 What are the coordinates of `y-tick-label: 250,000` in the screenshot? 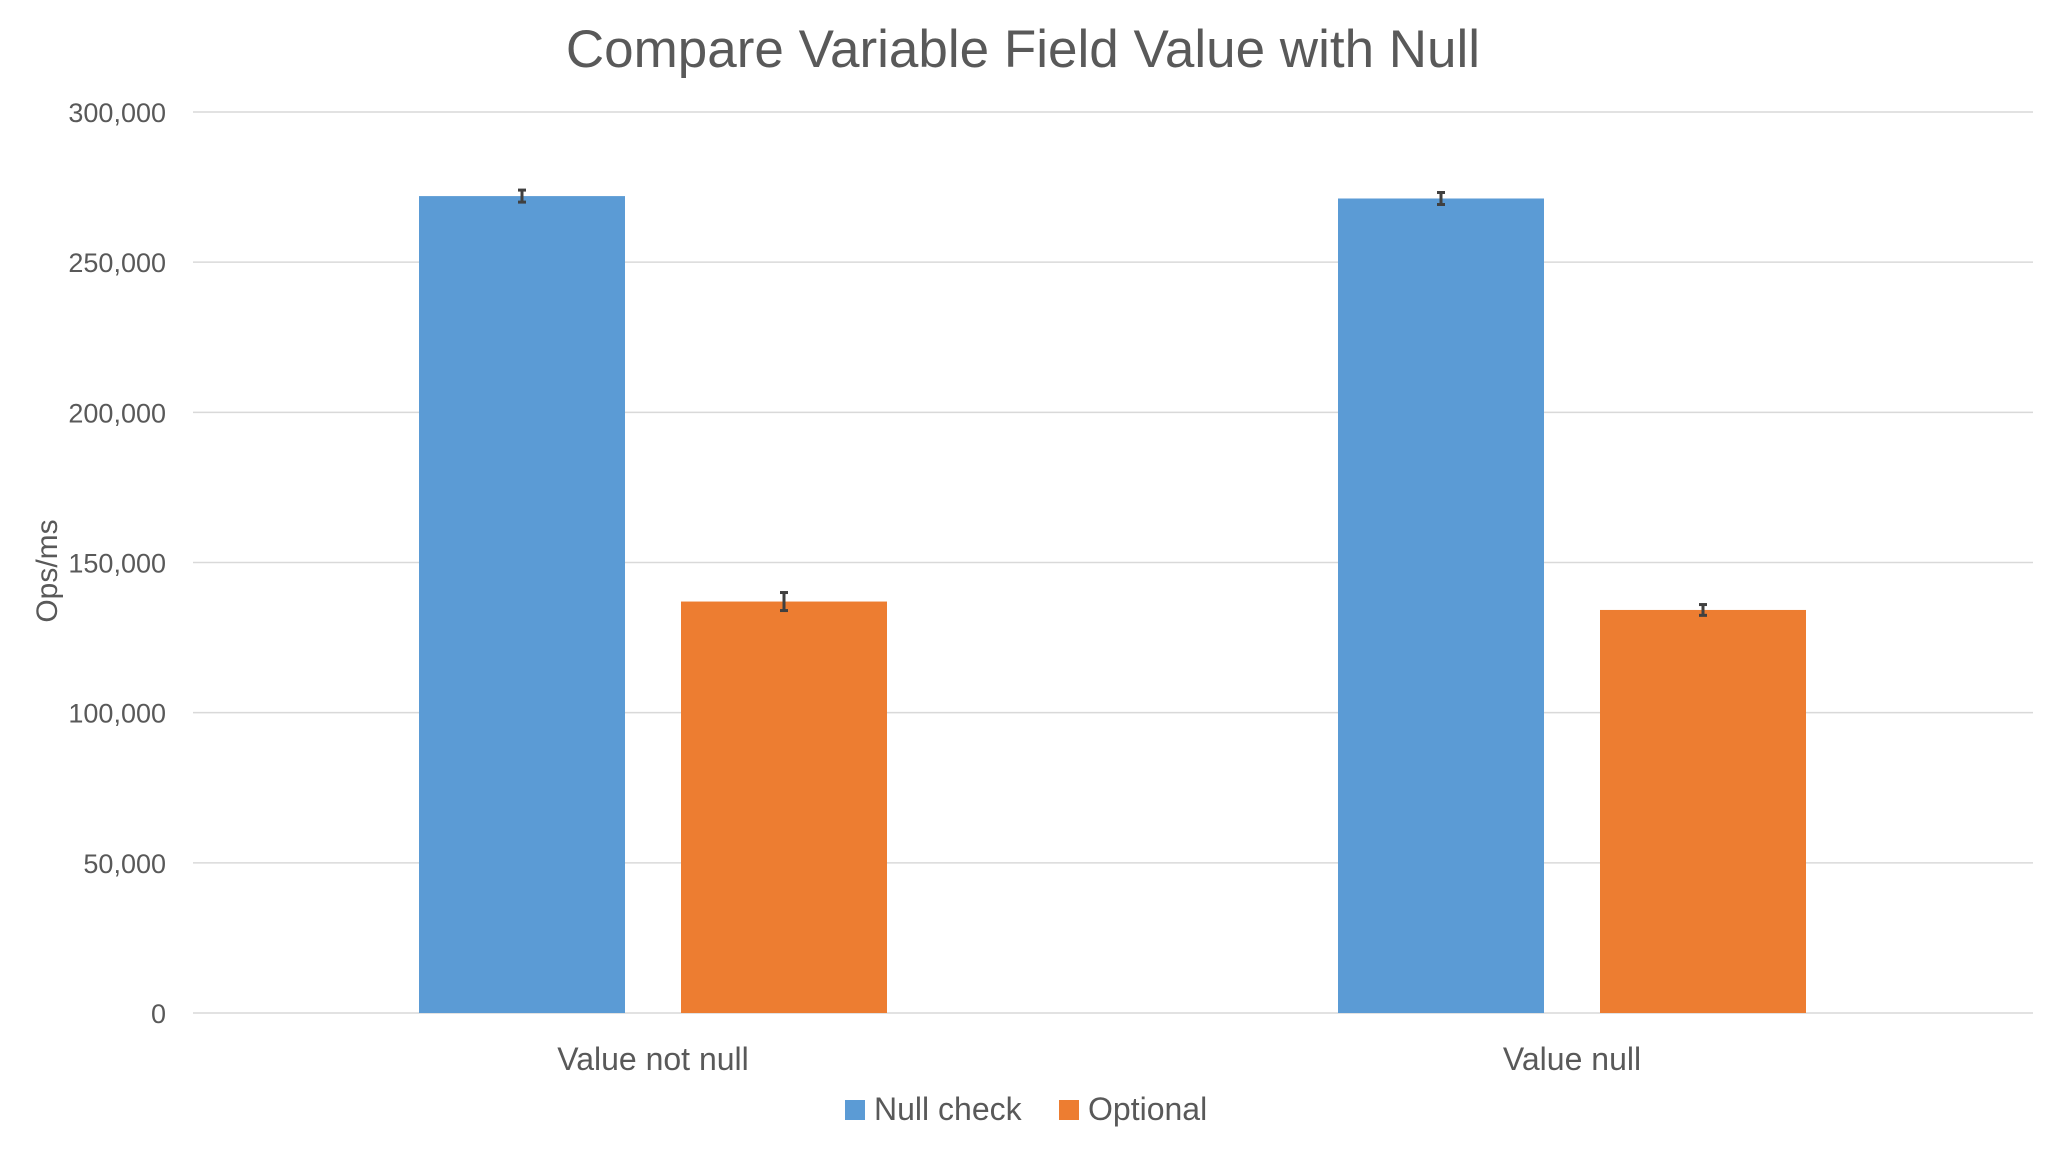 It's located at (117, 263).